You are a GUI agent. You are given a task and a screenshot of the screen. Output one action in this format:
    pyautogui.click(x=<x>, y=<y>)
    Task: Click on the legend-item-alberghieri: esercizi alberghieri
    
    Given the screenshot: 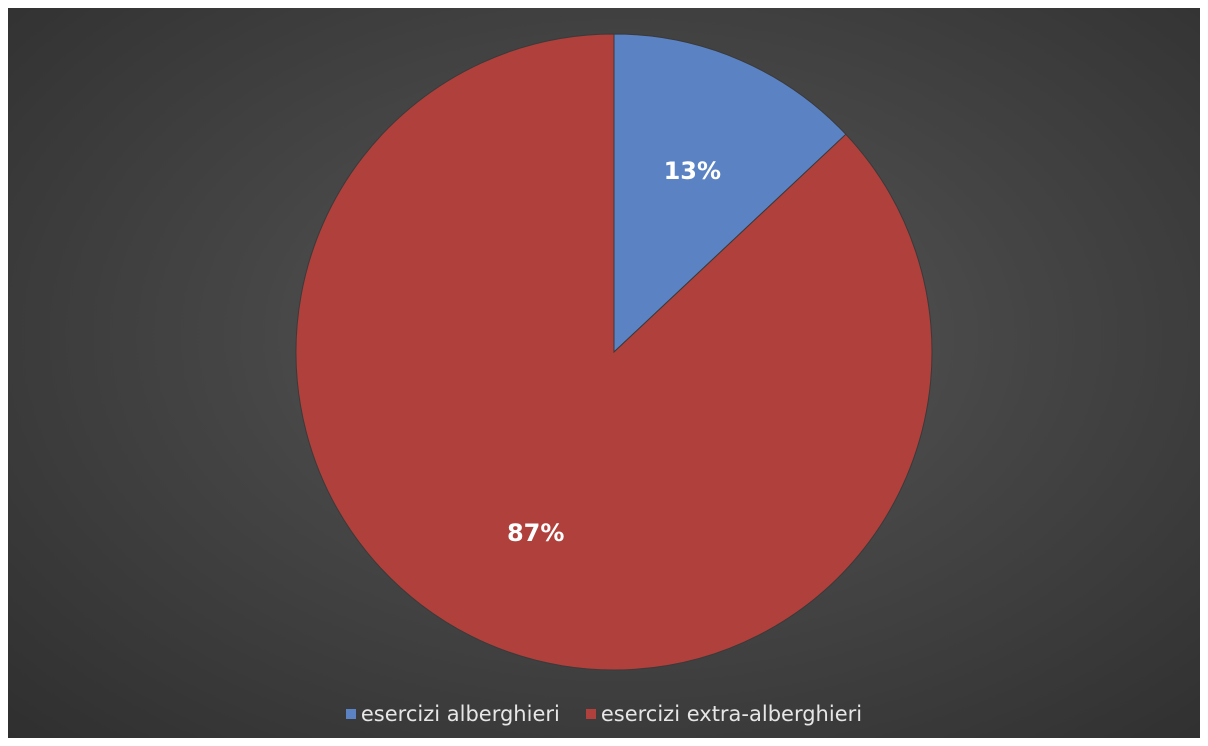 What is the action you would take?
    pyautogui.click(x=452, y=714)
    